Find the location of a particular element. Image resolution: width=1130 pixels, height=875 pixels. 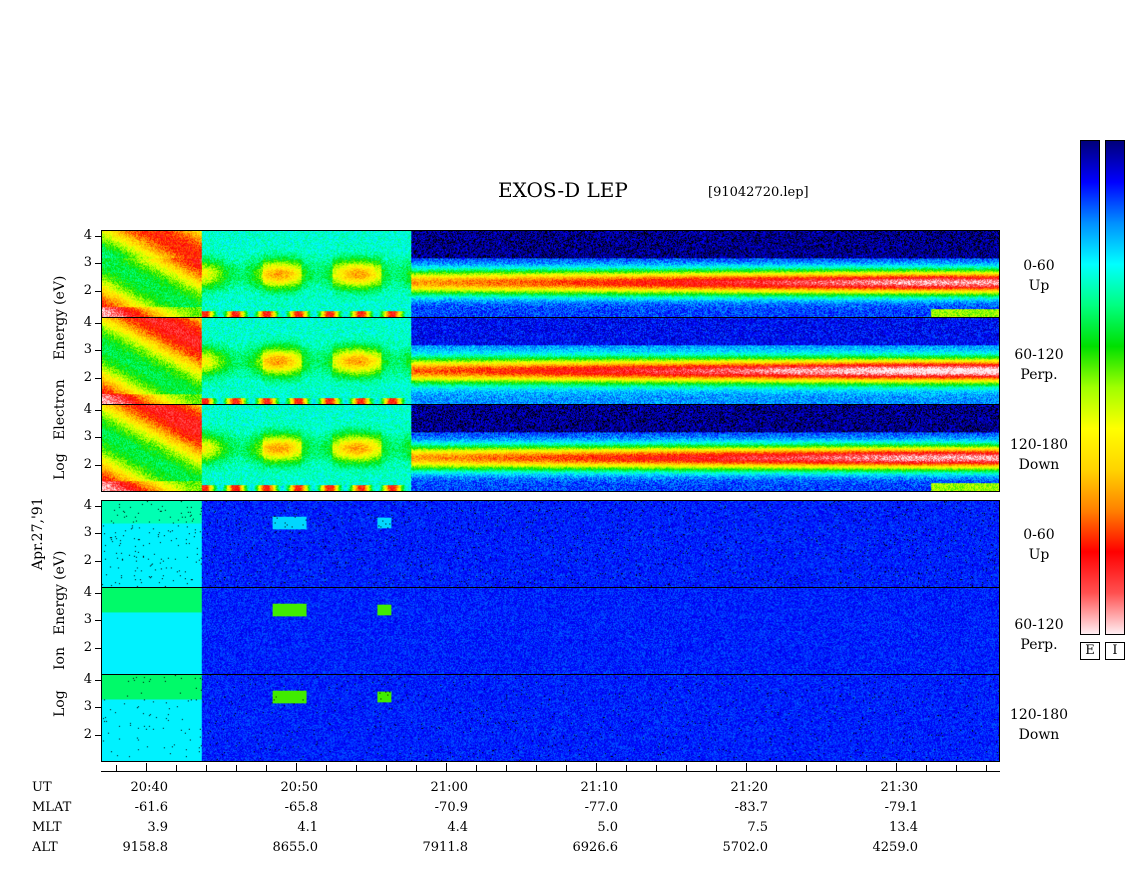

panel-label-ion-up: 0-60 Up is located at coordinates (1039, 545).